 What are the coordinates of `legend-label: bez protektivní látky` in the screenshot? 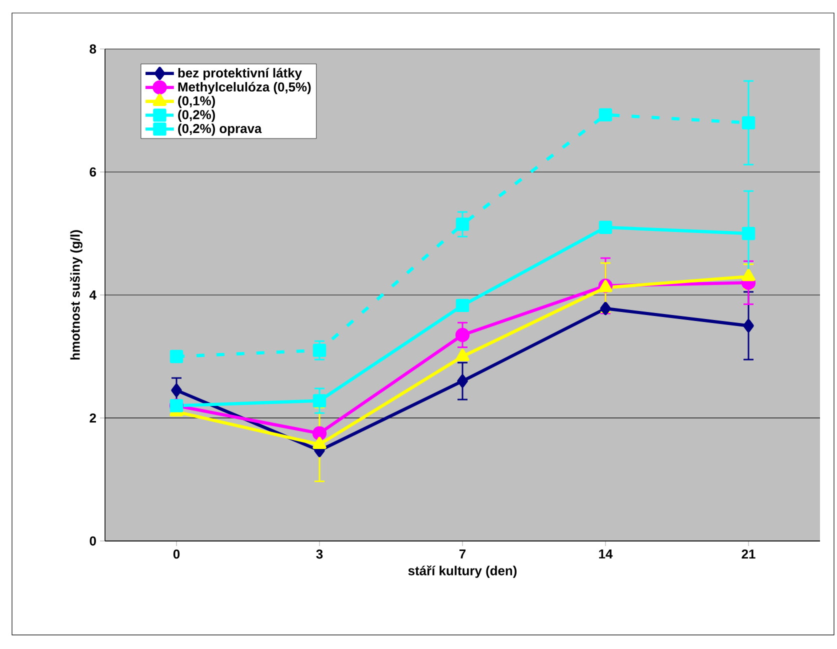 It's located at (240, 74).